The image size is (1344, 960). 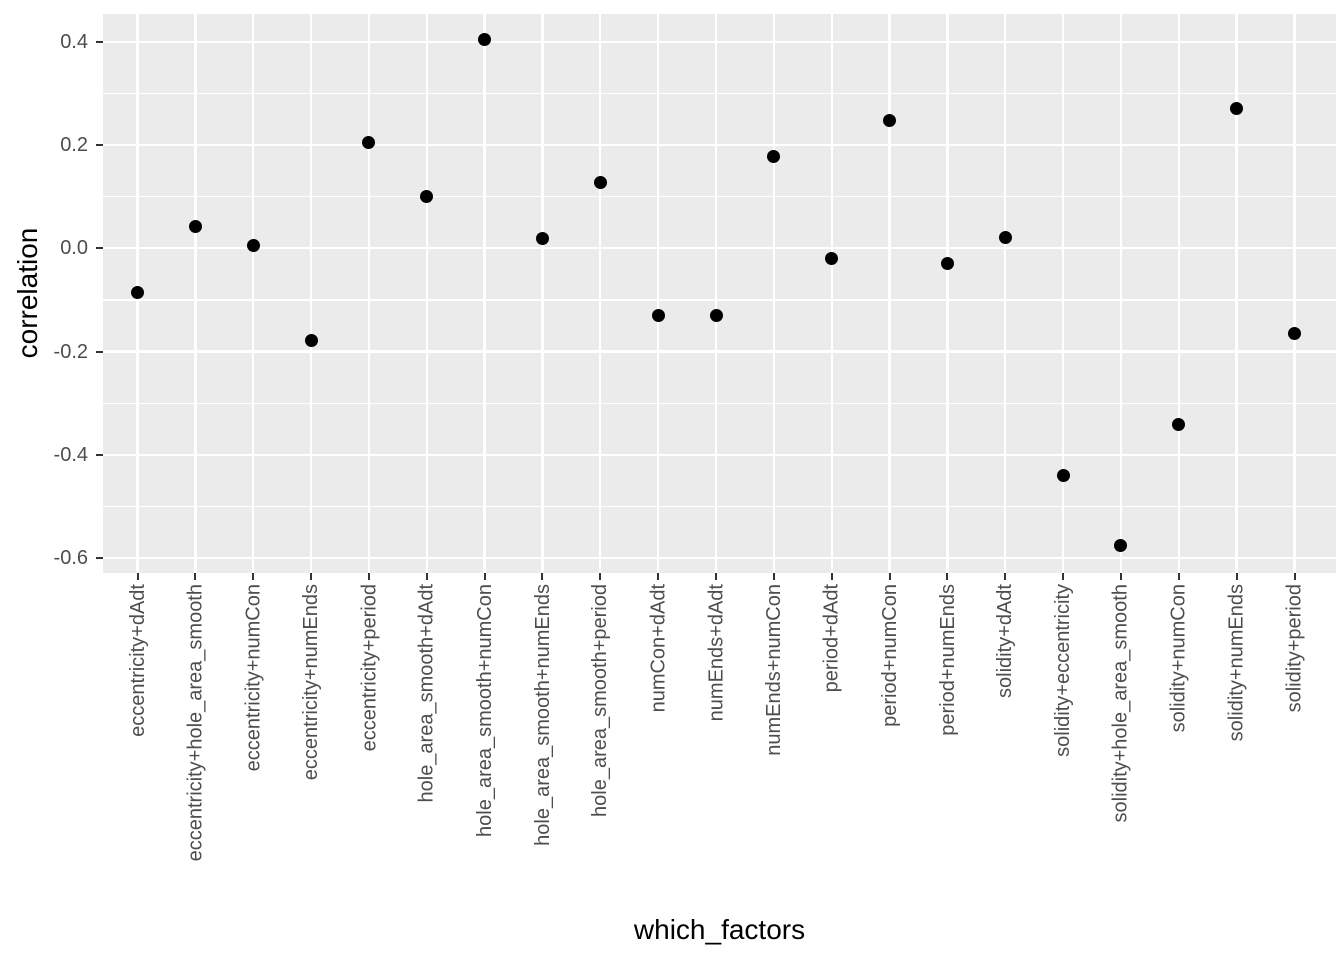 I want to click on x-axis-title: which_factors, so click(x=719, y=929).